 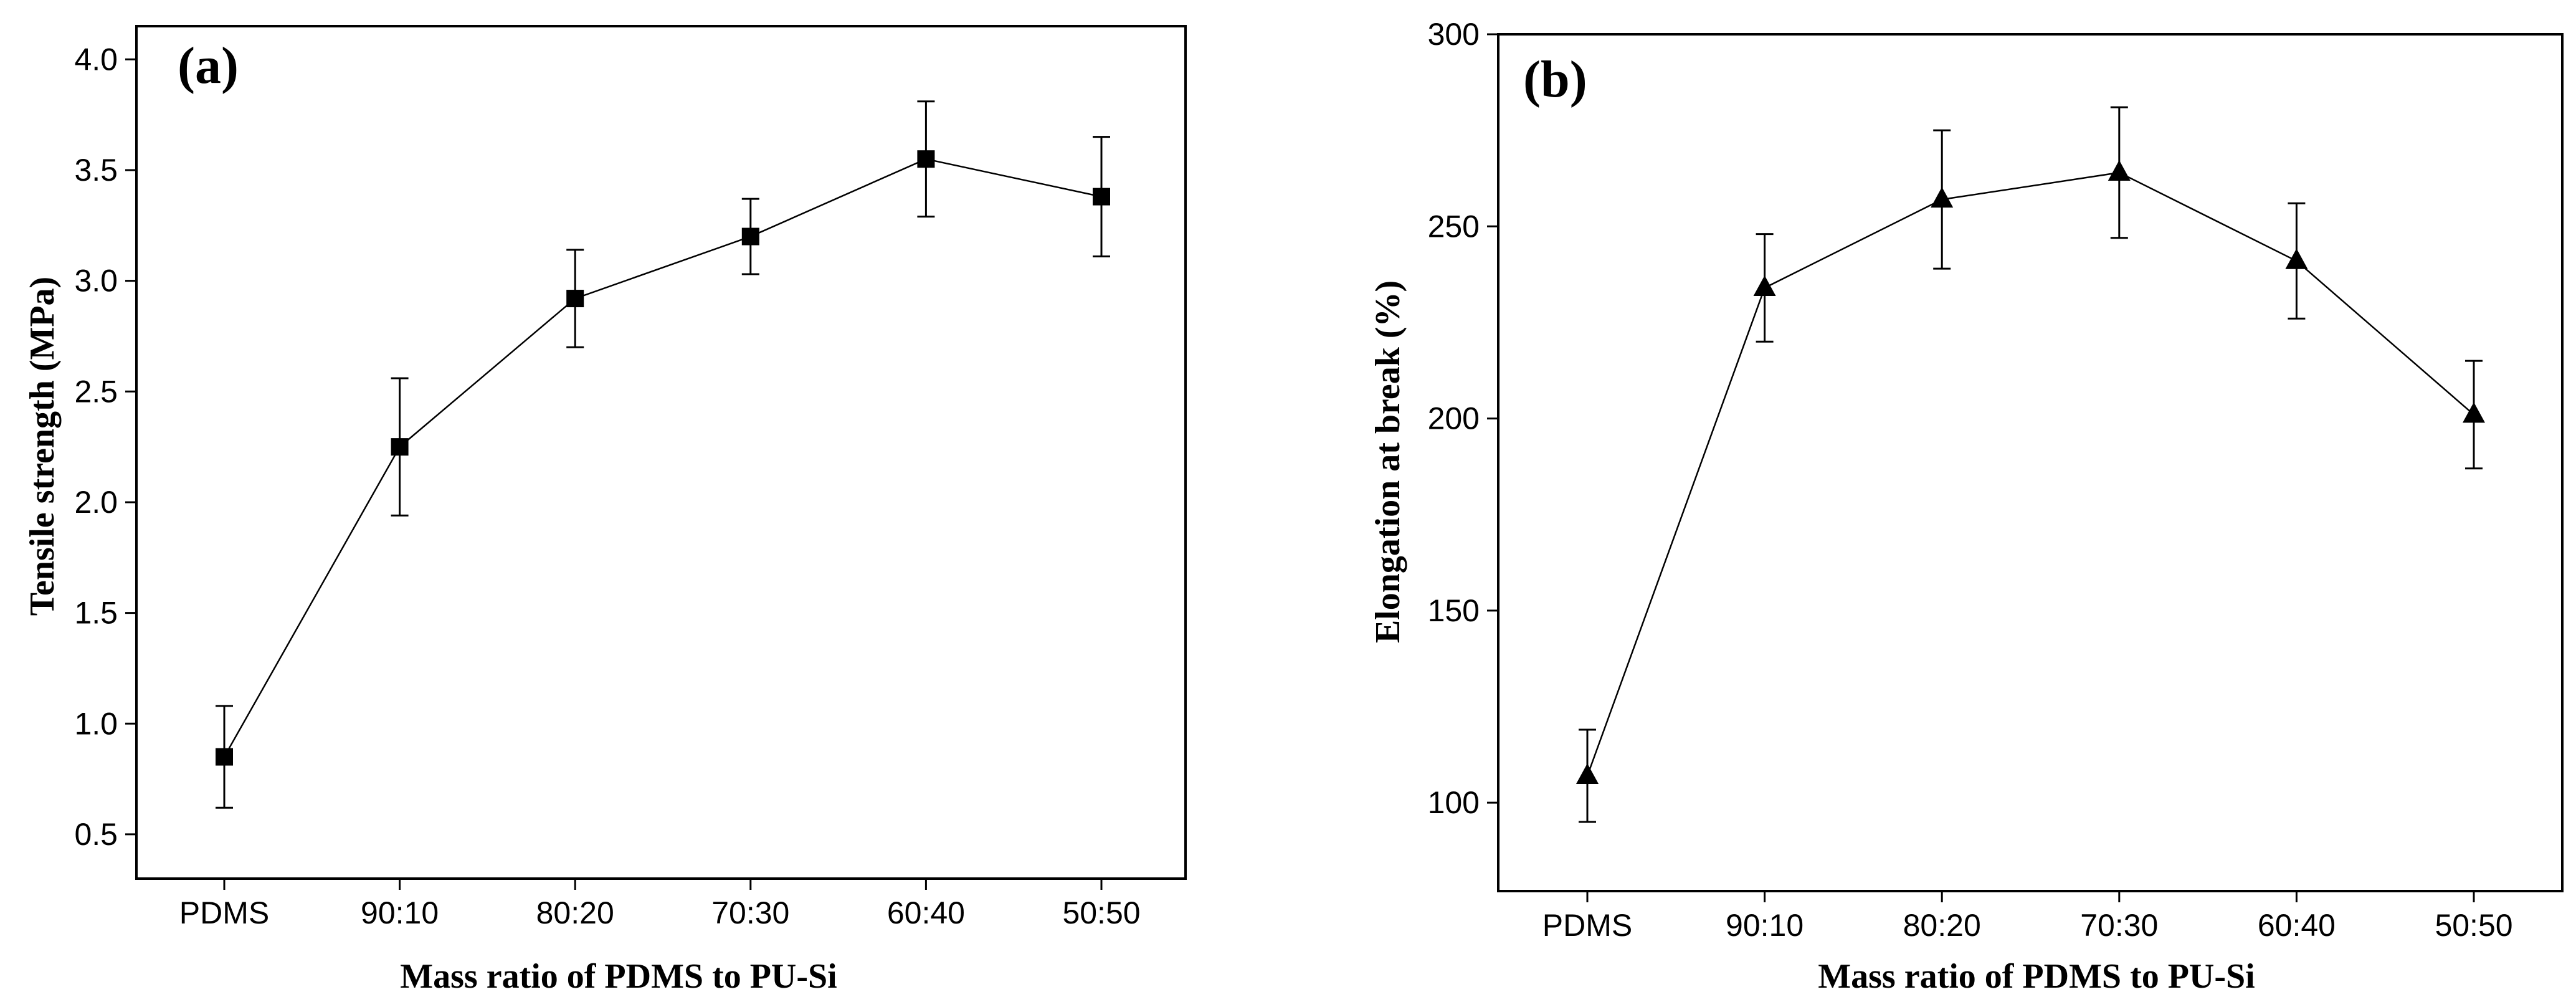 What do you see at coordinates (1454, 610) in the screenshot?
I see `y-tick-label: 150` at bounding box center [1454, 610].